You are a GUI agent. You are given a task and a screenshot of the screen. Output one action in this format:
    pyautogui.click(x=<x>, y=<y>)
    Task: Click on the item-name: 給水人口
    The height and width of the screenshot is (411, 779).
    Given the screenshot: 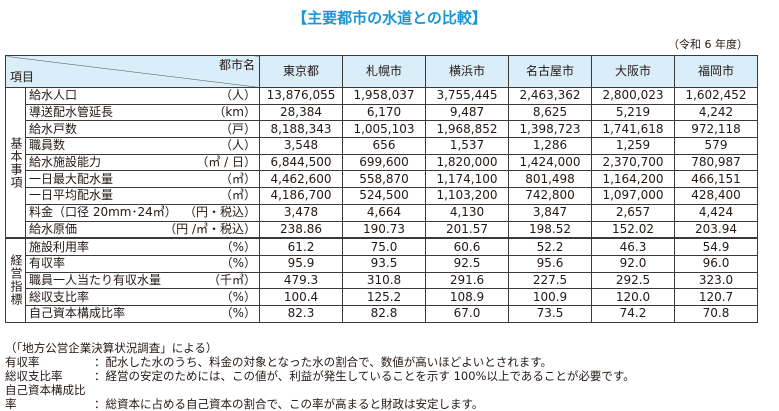 What is the action you would take?
    pyautogui.click(x=53, y=95)
    